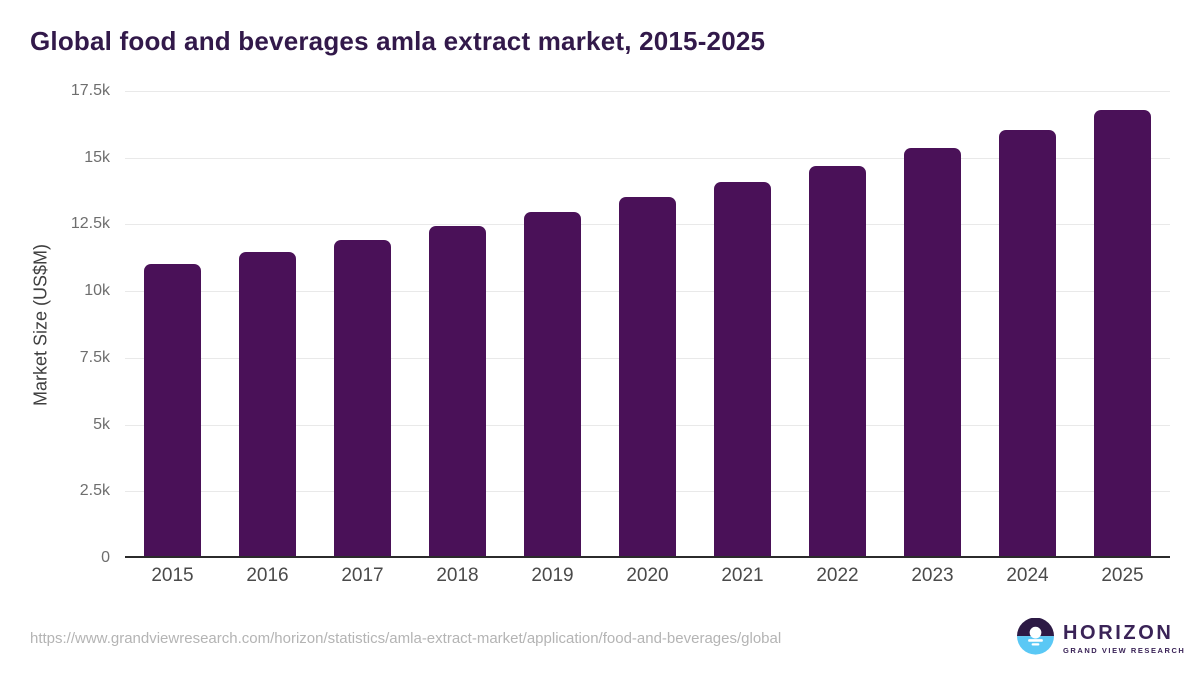 This screenshot has height=675, width=1200. What do you see at coordinates (1035, 638) in the screenshot?
I see `horizon-logo-icon` at bounding box center [1035, 638].